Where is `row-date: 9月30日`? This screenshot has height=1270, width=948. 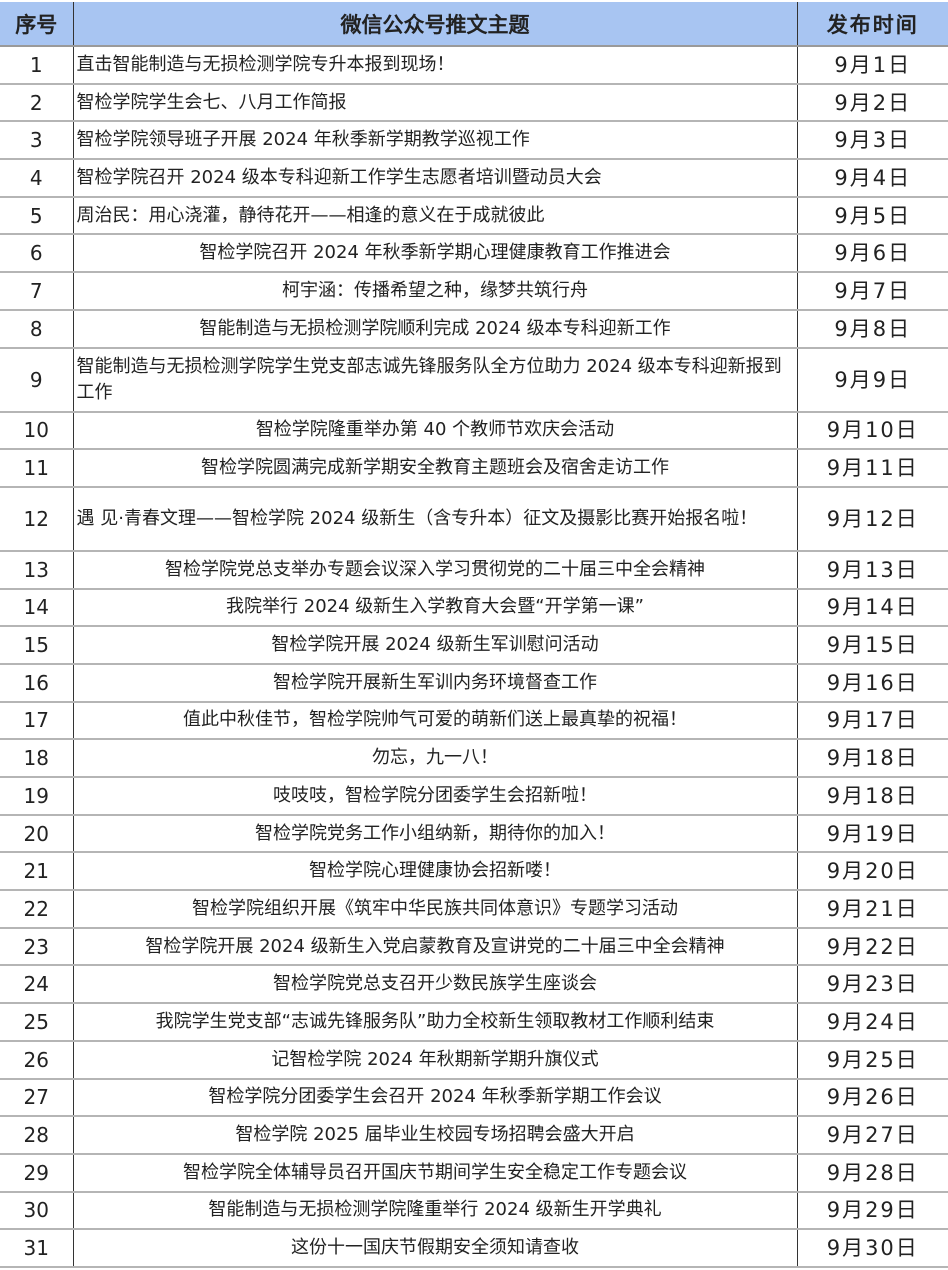 row-date: 9月30日 is located at coordinates (872, 1248).